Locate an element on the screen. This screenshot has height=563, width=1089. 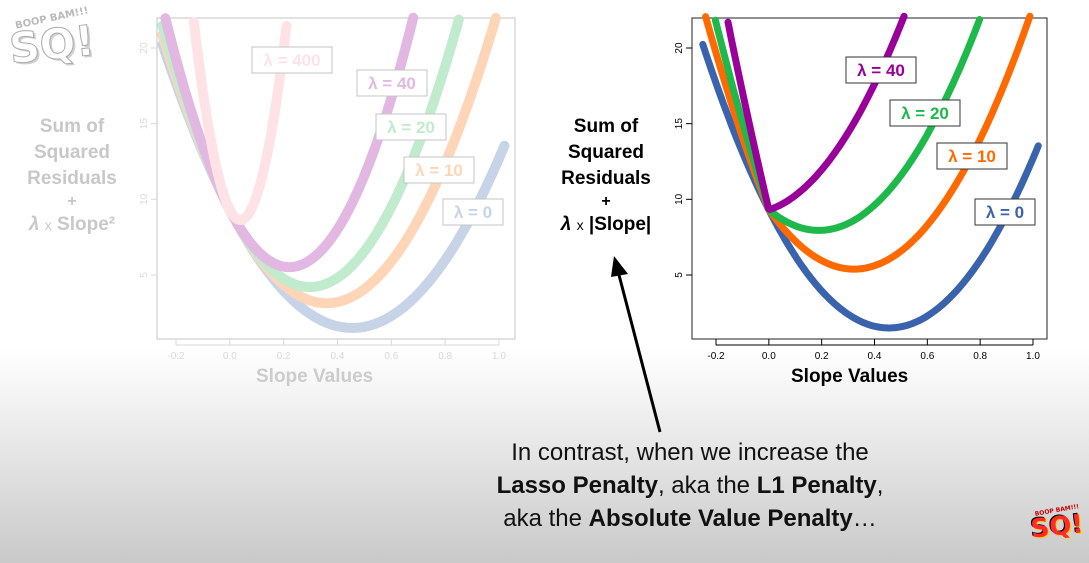
left-label-lambda-40: λ = 40 is located at coordinates (392, 83).